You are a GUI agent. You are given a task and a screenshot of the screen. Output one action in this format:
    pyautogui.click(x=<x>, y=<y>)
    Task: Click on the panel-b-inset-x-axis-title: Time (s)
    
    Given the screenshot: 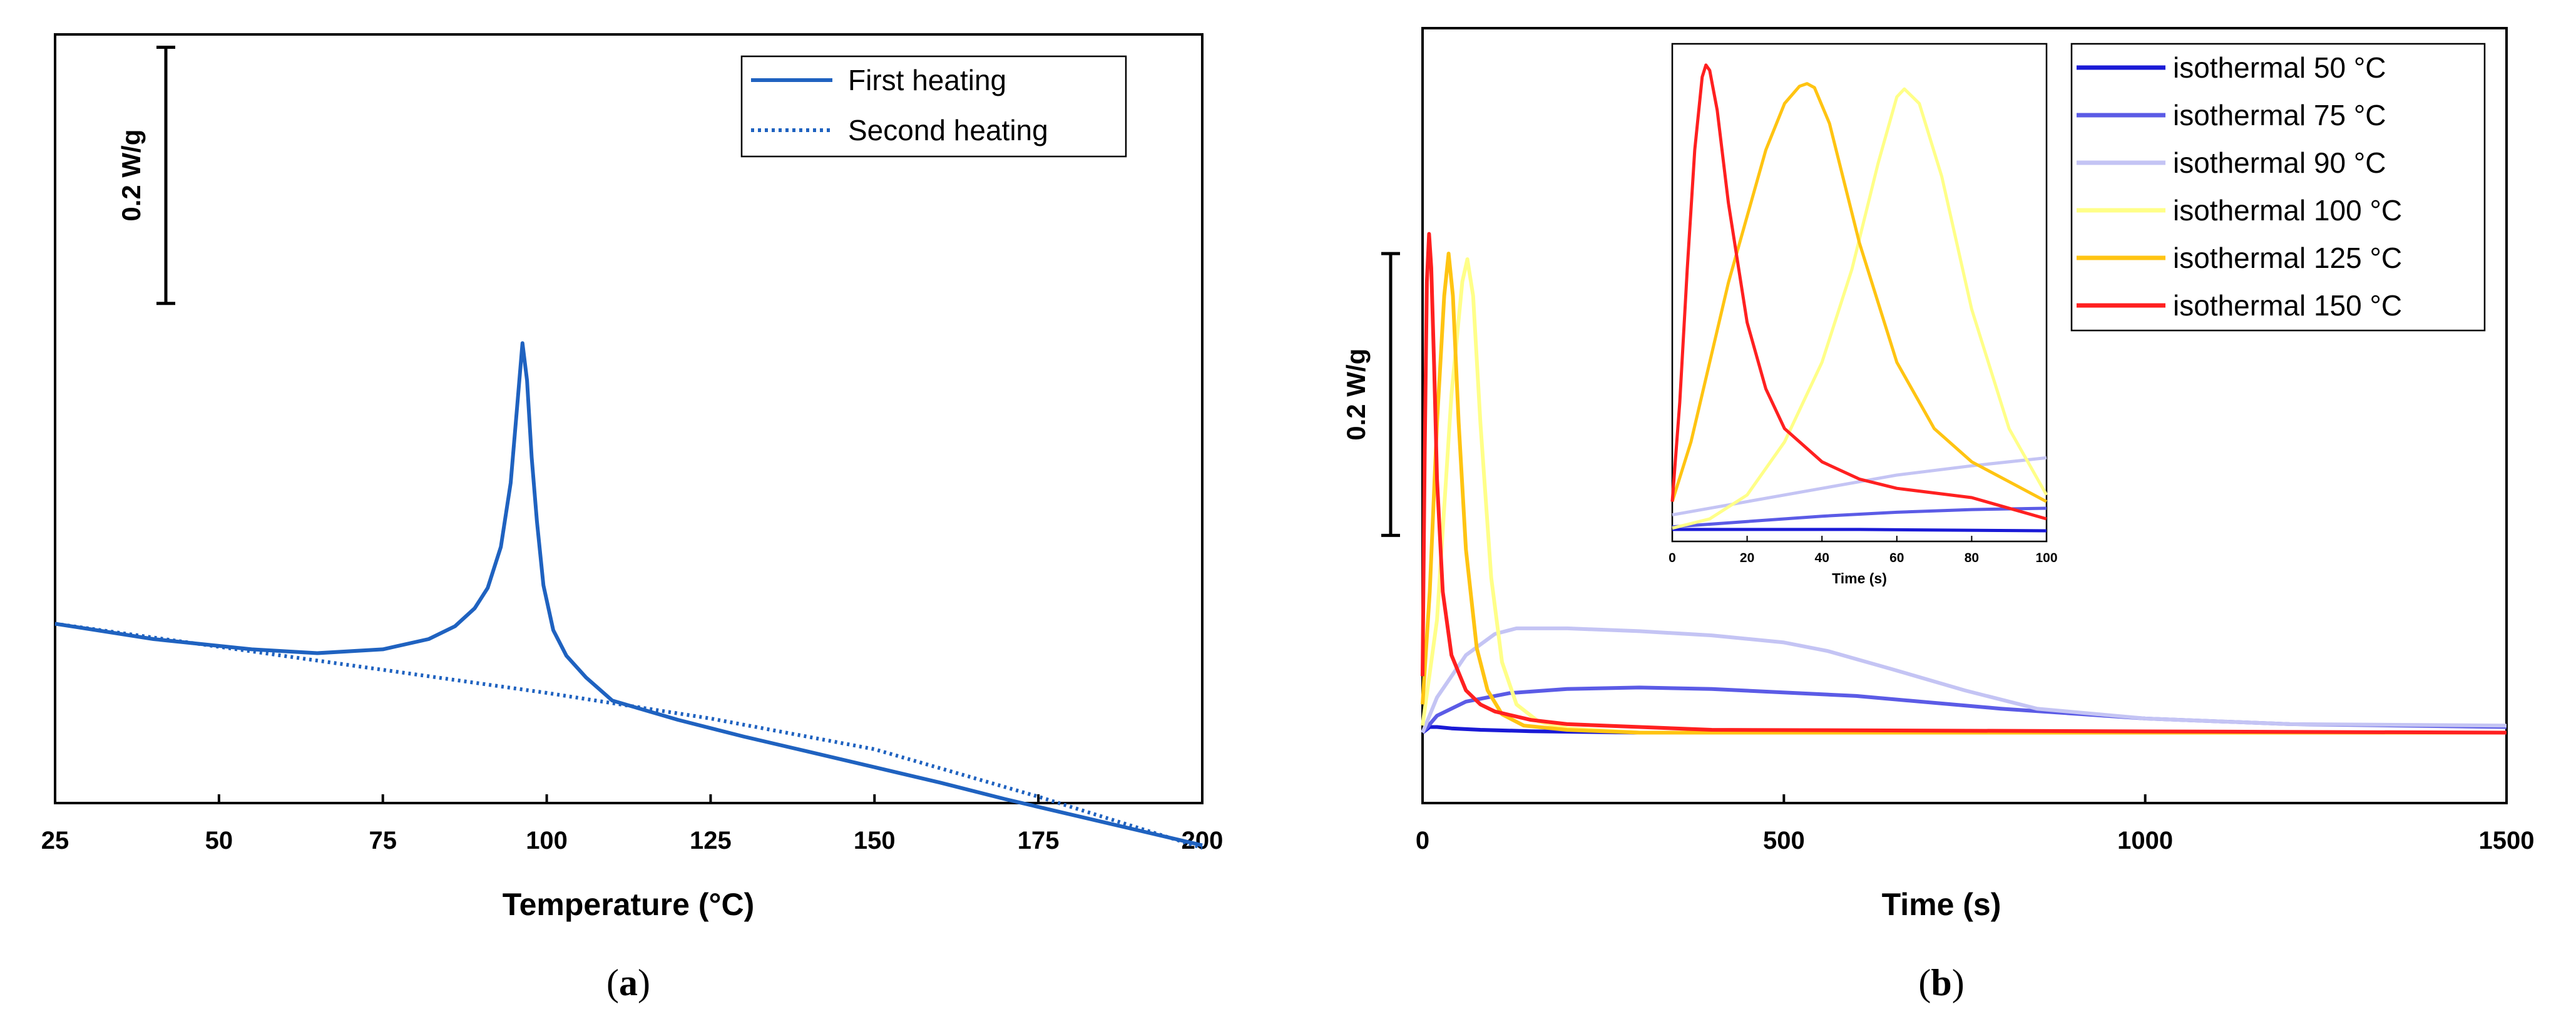 What is the action you would take?
    pyautogui.click(x=1859, y=578)
    